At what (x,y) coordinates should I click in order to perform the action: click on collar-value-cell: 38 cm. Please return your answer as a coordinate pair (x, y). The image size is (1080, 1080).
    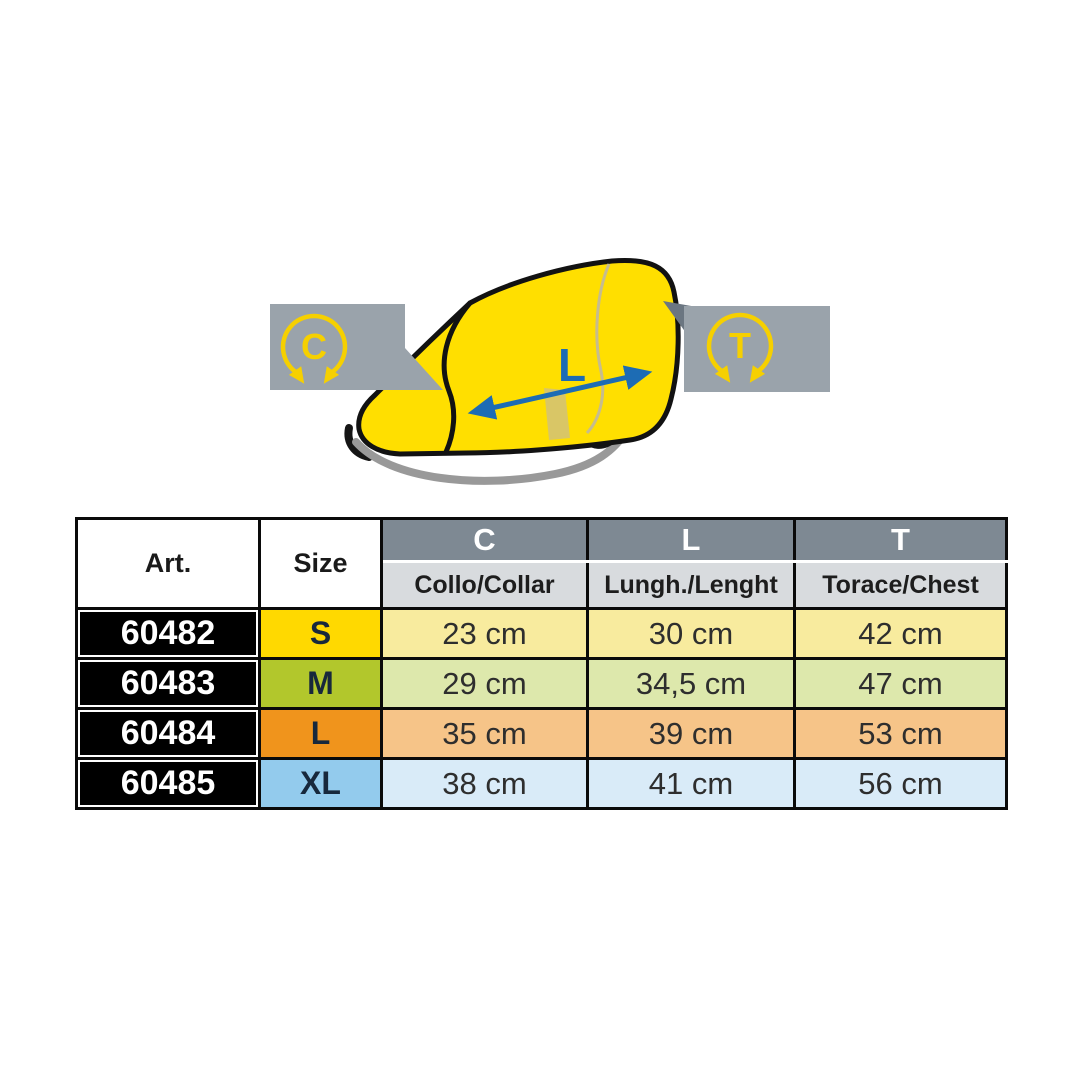
    Looking at the image, I should click on (484, 783).